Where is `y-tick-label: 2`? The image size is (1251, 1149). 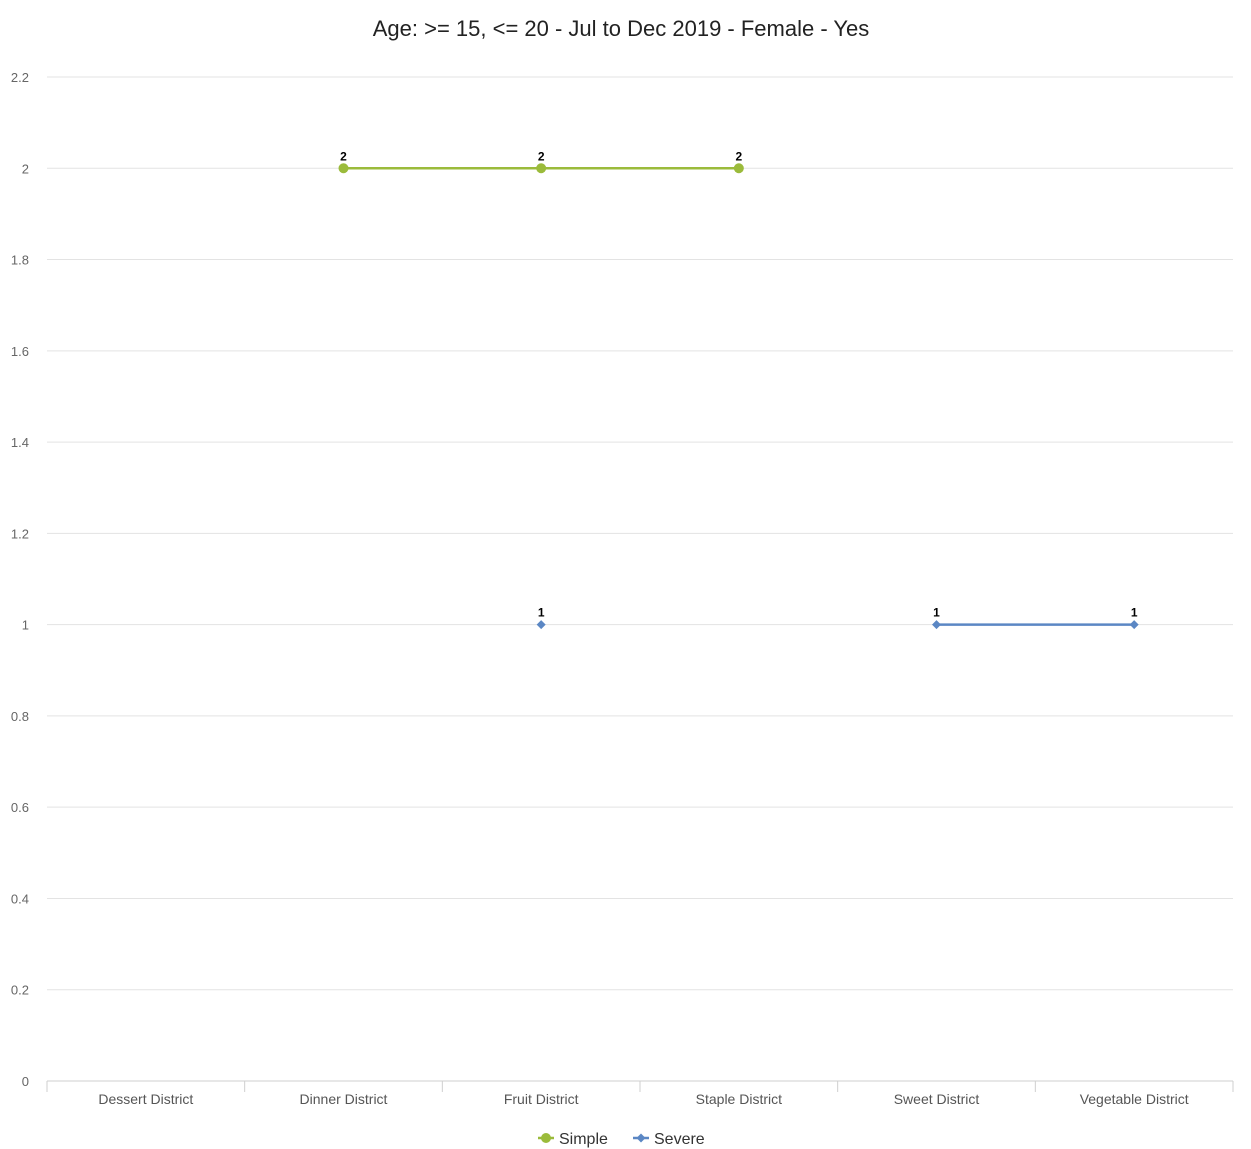
y-tick-label: 2 is located at coordinates (25, 168).